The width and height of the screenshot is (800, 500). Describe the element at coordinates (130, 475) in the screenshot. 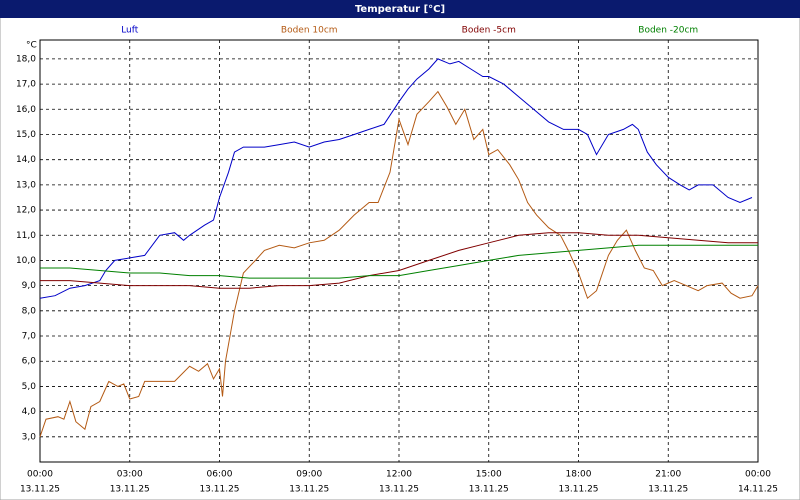

I see `x-tick-label: 03:00` at that location.